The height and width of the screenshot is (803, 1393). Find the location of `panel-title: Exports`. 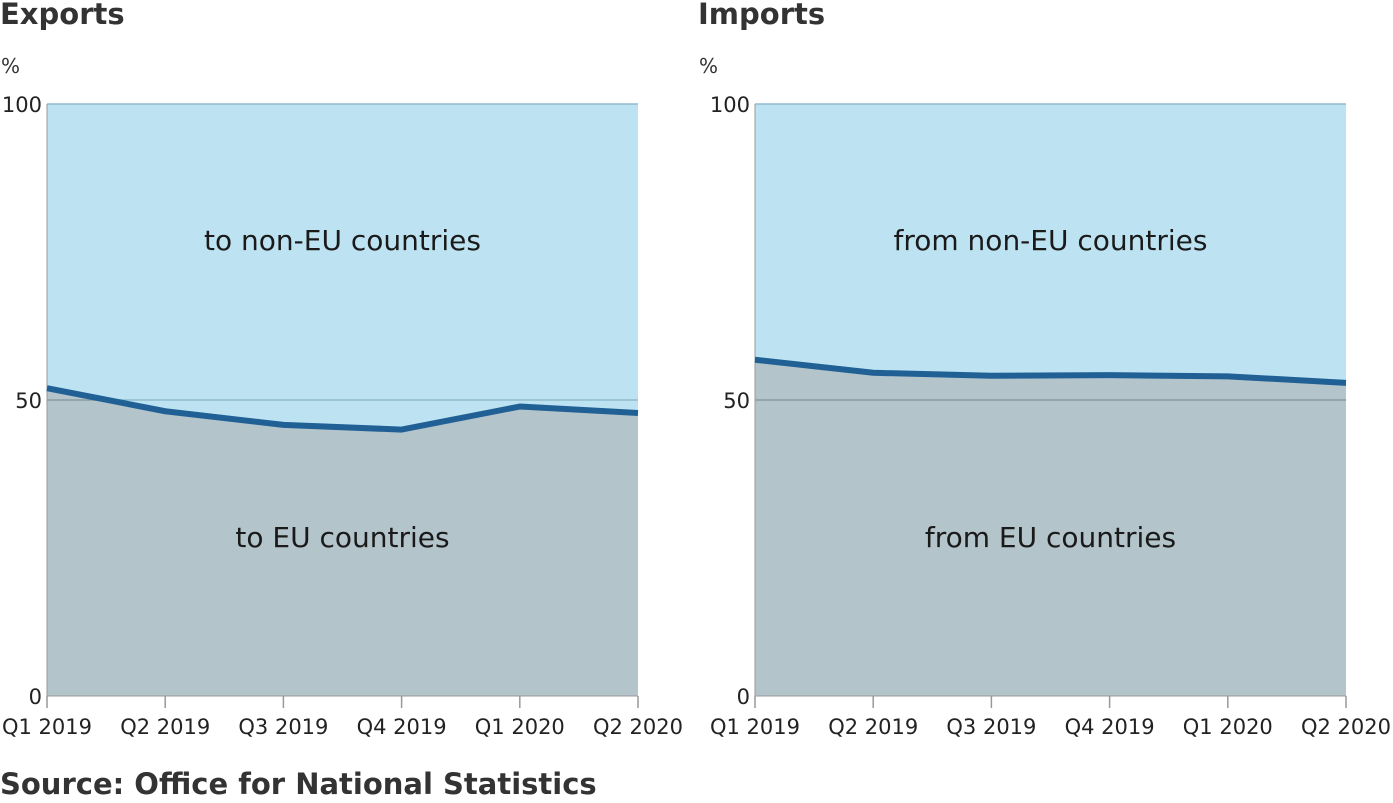

panel-title: Exports is located at coordinates (62, 15).